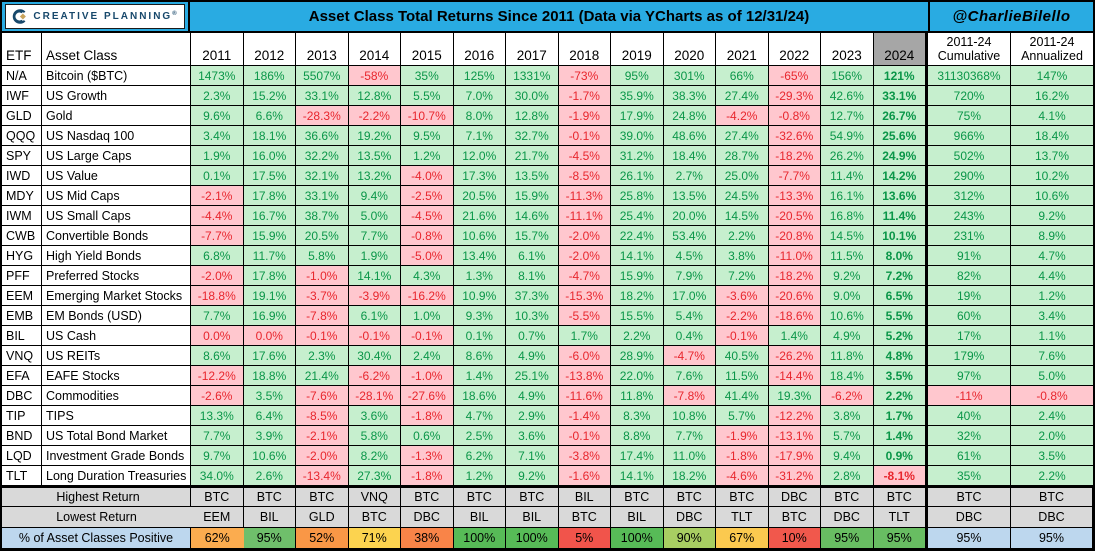  What do you see at coordinates (847, 196) in the screenshot?
I see `return-cell-MDY-2023: 16.1%` at bounding box center [847, 196].